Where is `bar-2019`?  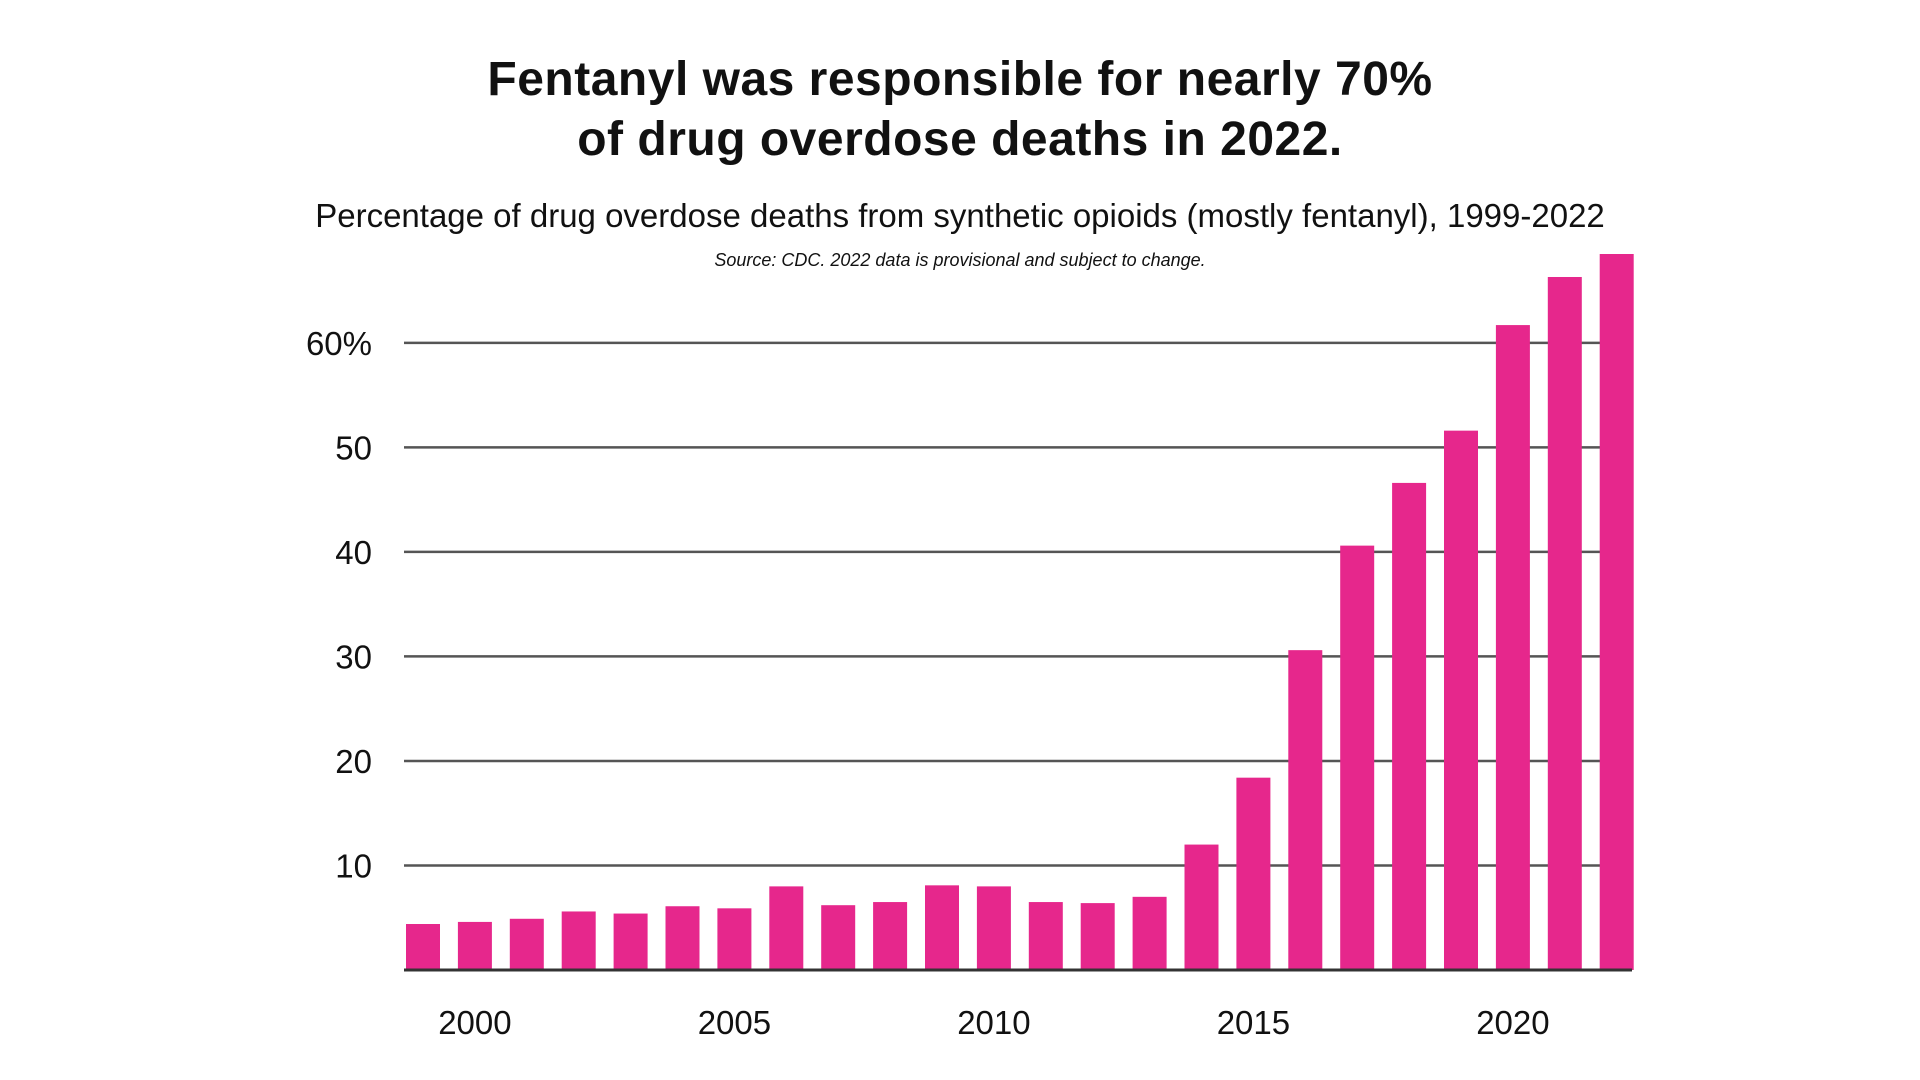
bar-2019 is located at coordinates (1461, 700).